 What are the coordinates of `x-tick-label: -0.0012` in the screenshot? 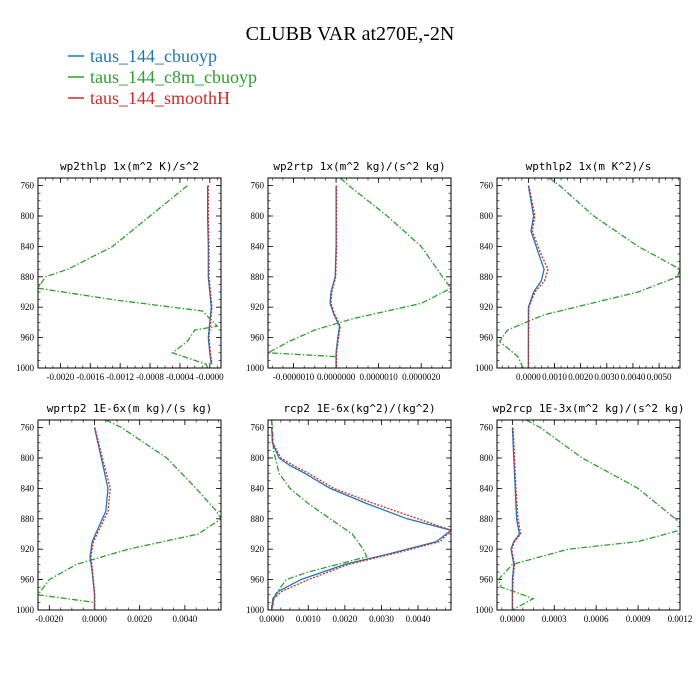 It's located at (120, 377).